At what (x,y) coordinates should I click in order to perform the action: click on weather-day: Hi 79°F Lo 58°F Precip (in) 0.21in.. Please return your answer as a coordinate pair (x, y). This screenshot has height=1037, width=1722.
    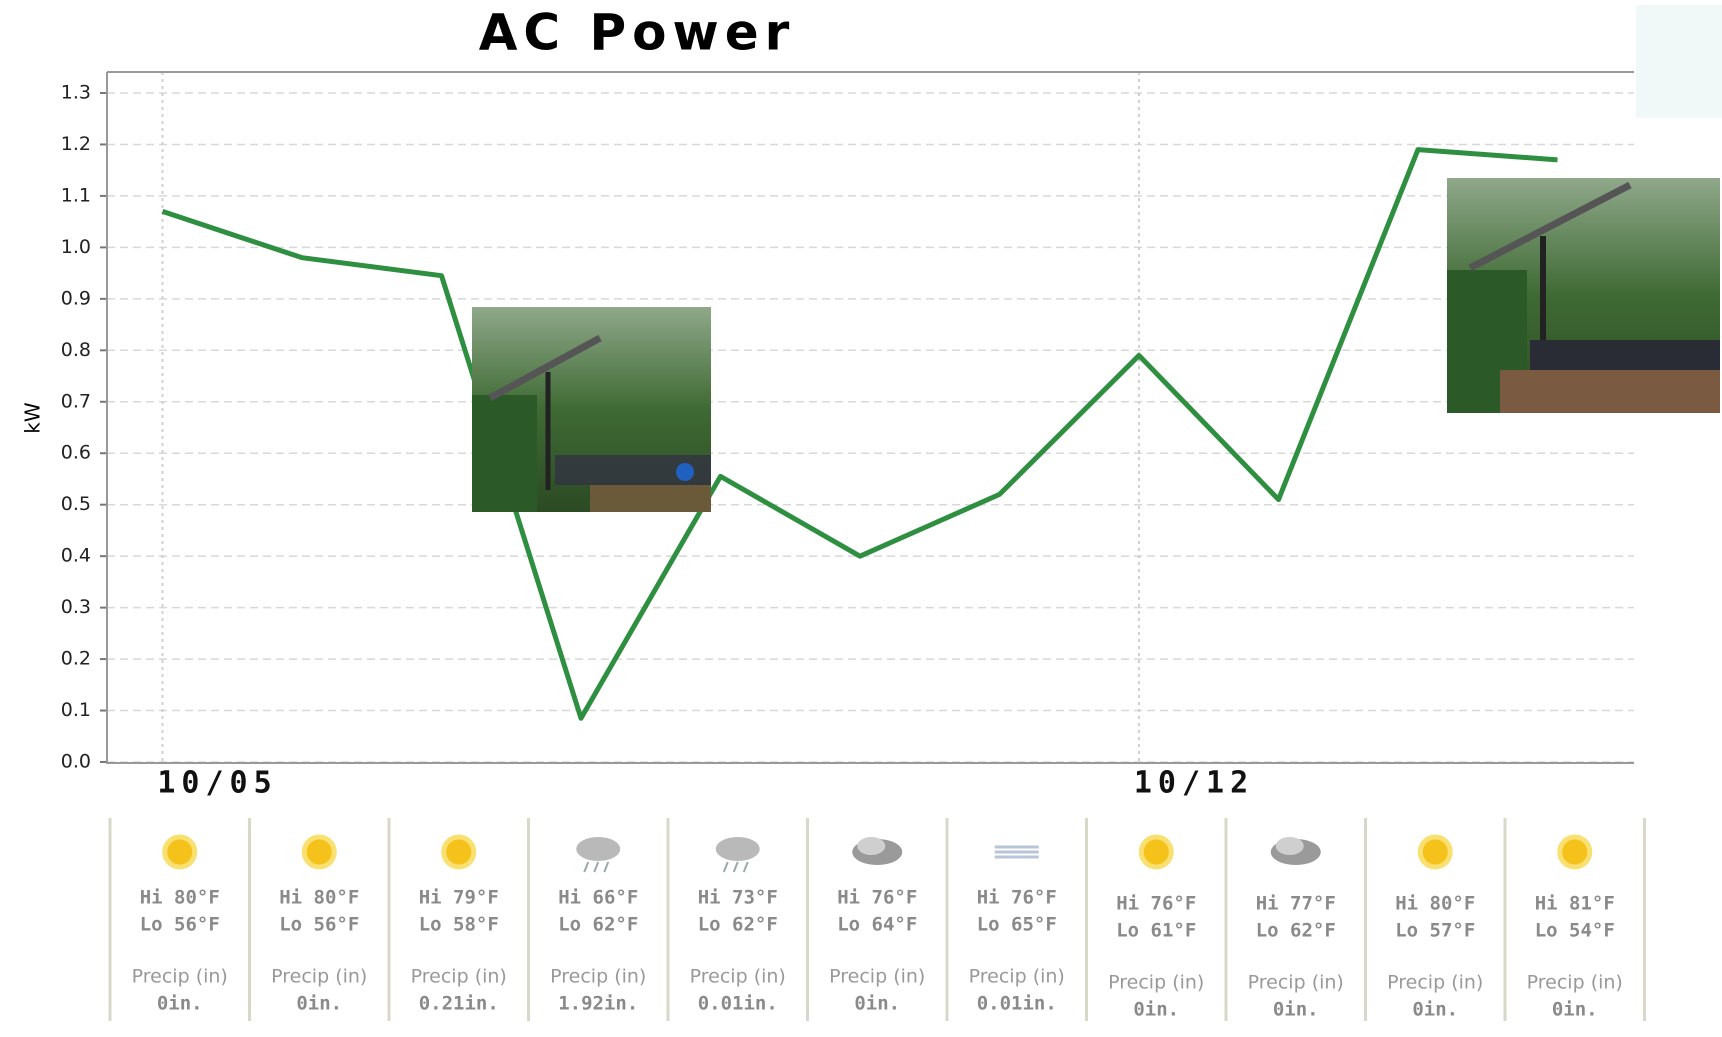
    Looking at the image, I should click on (447, 919).